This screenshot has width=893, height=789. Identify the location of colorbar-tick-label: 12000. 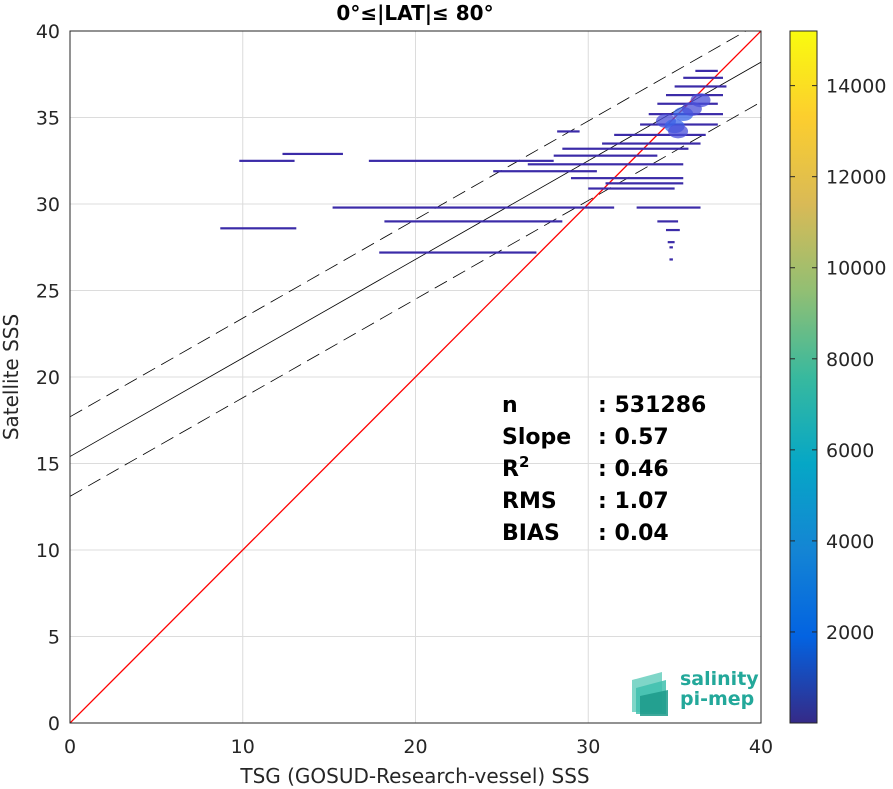
(856, 178).